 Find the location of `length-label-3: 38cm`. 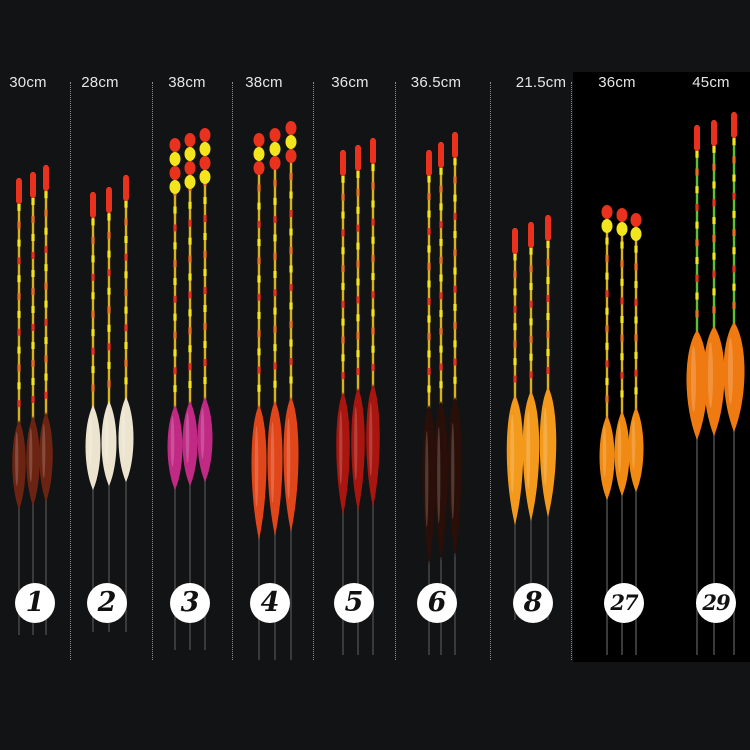

length-label-3: 38cm is located at coordinates (187, 82).